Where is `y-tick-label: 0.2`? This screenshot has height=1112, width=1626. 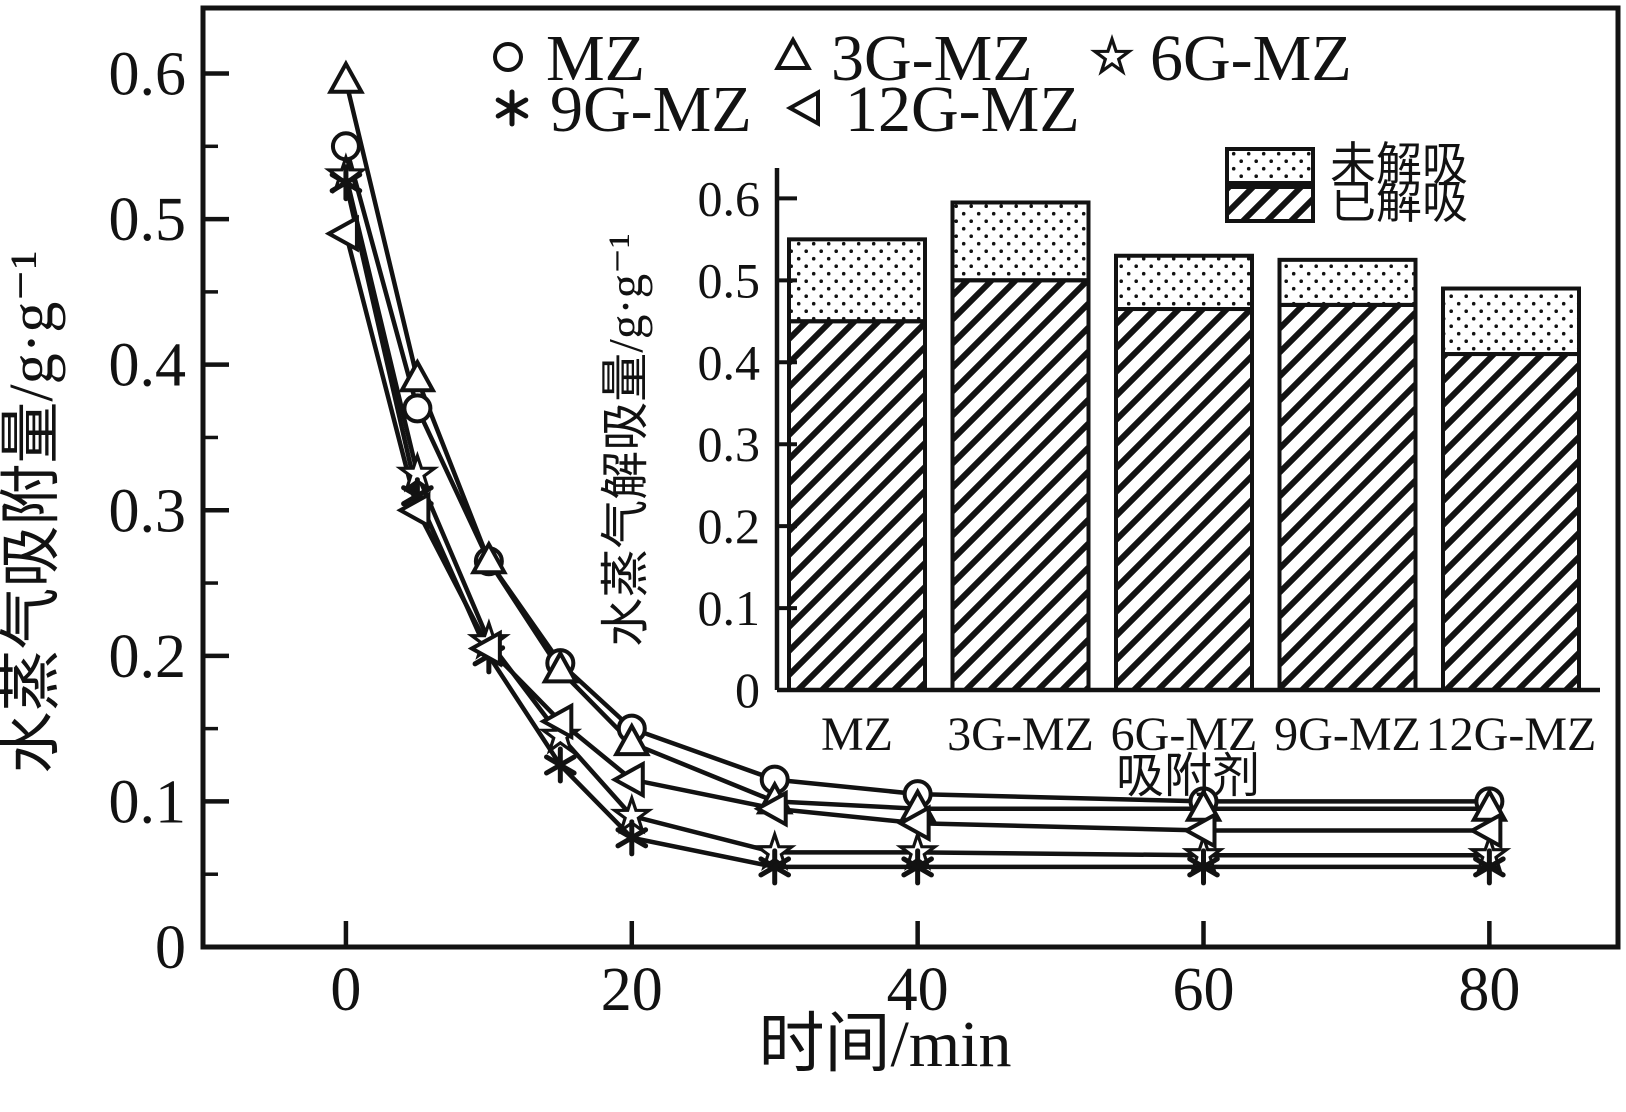 y-tick-label: 0.2 is located at coordinates (148, 657).